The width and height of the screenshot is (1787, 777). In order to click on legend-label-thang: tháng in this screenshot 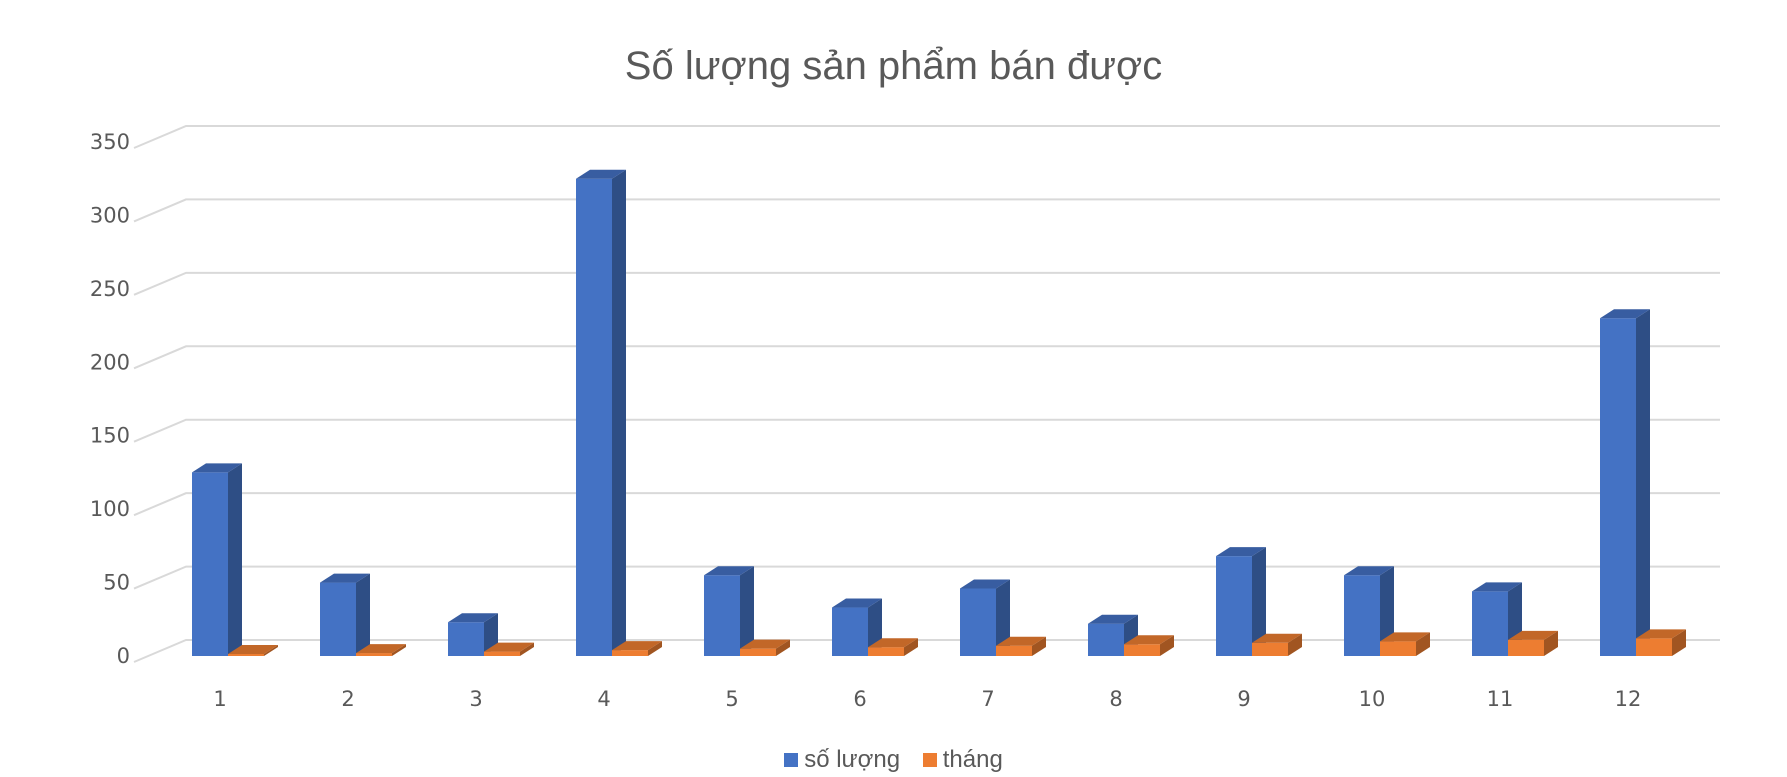, I will do `click(972, 759)`.